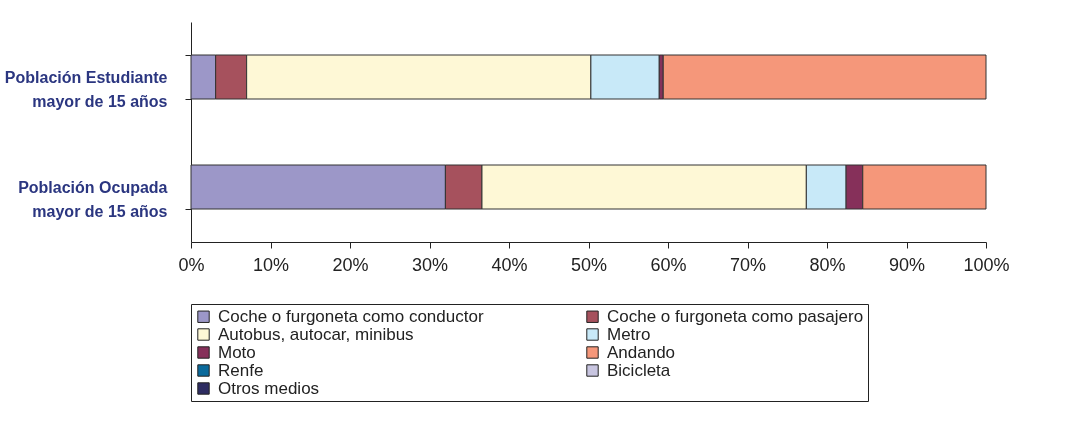  I want to click on x-tick-label: 60%, so click(668, 264).